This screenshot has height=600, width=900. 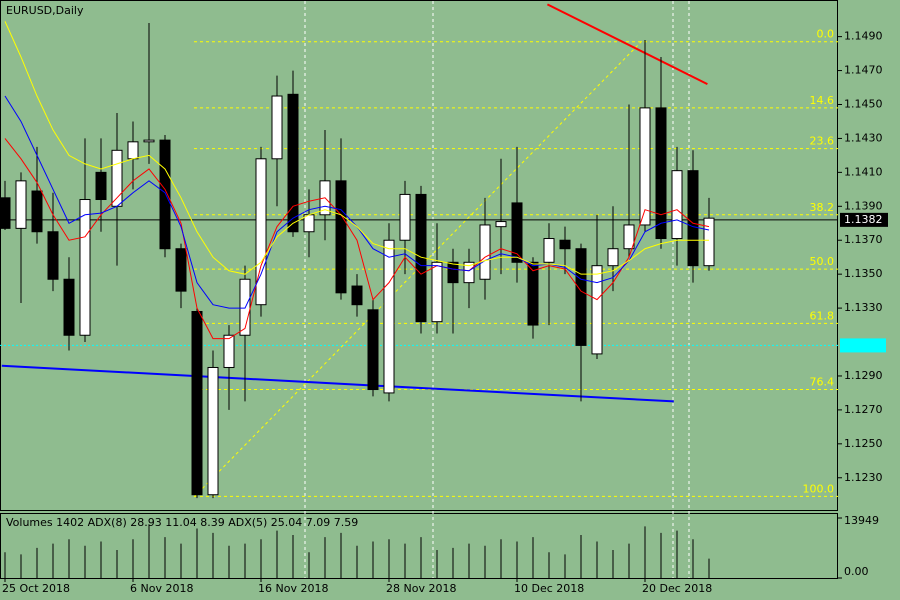 I want to click on y-tick-label: 1.1250, so click(x=863, y=443).